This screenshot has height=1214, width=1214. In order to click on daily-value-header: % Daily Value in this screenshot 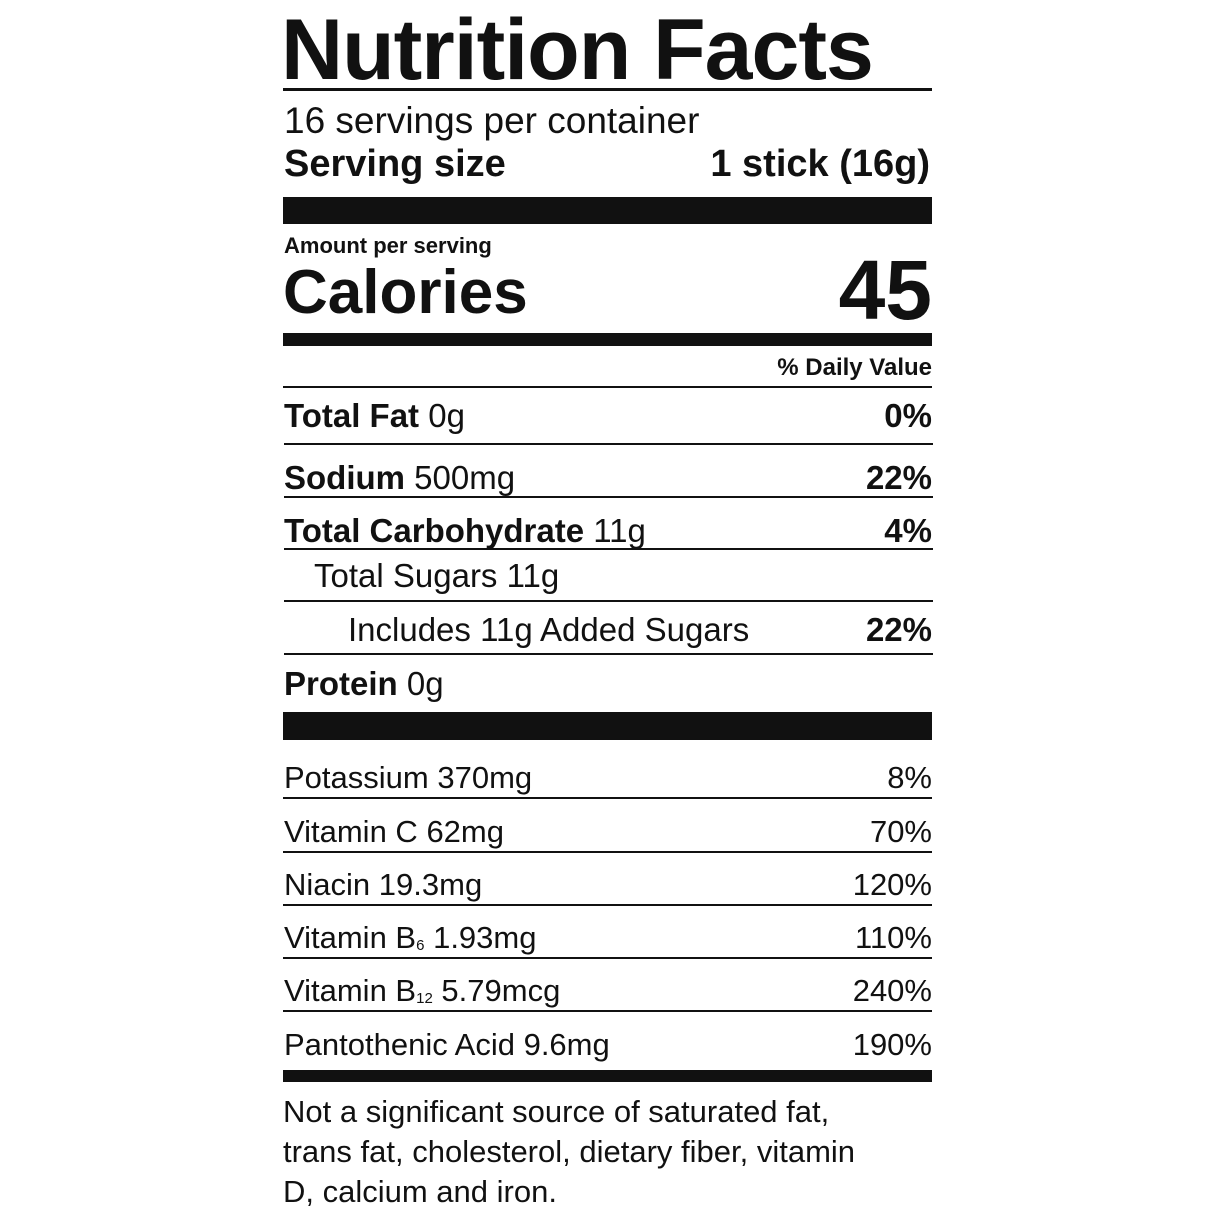, I will do `click(854, 367)`.